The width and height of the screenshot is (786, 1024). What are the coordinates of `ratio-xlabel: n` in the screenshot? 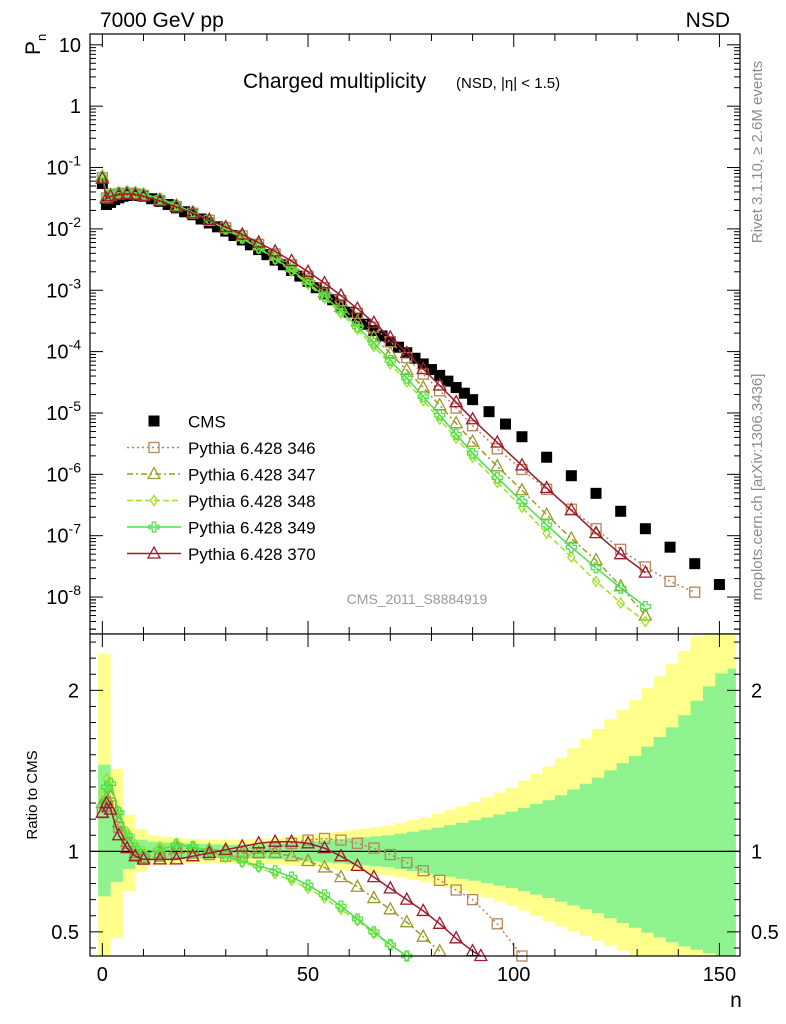 It's located at (736, 1000).